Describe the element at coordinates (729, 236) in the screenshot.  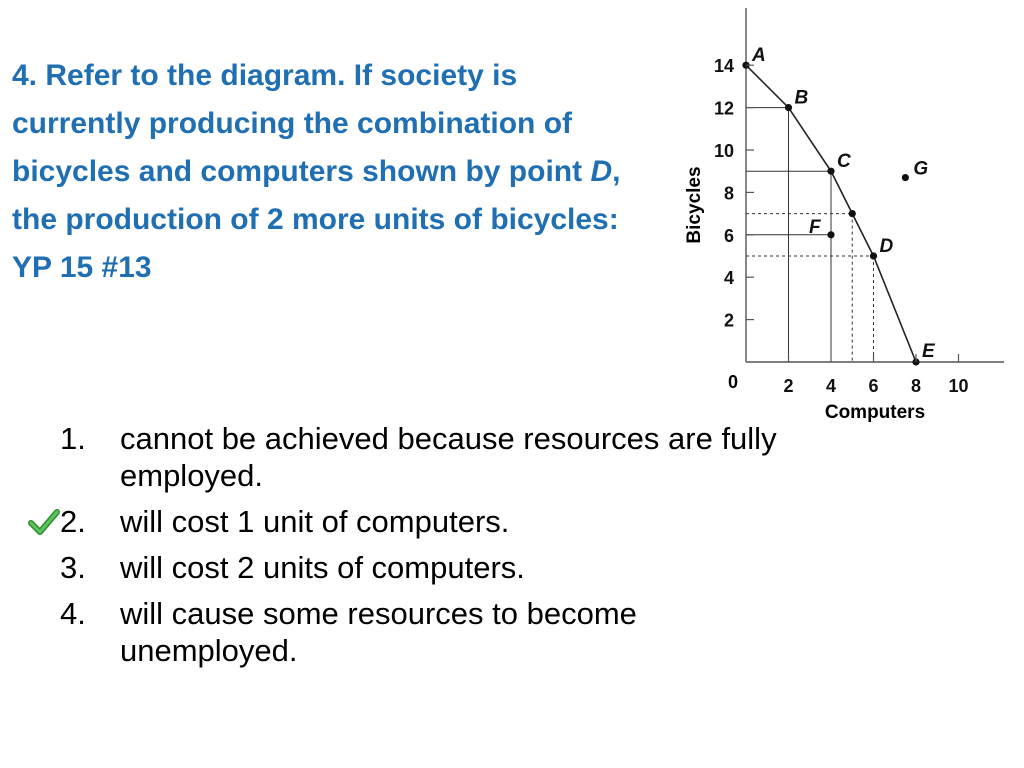
I see `y-tick-label: 6` at that location.